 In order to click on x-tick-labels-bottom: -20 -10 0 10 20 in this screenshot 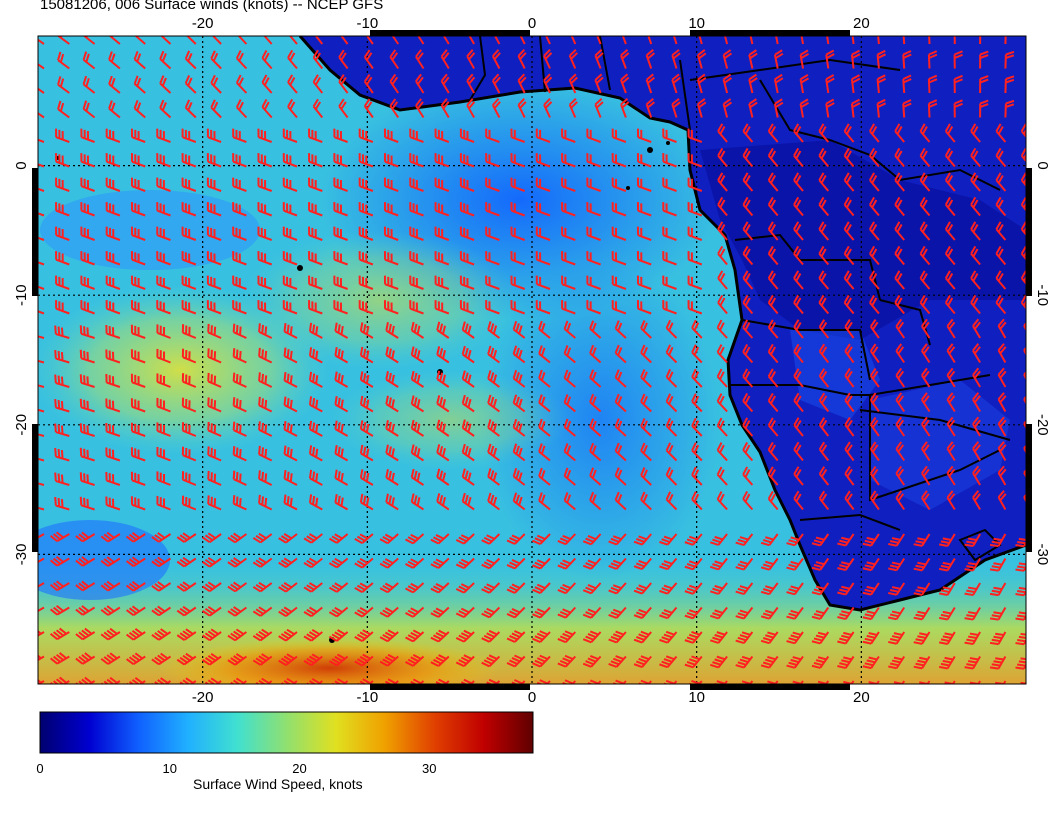, I will do `click(531, 697)`.